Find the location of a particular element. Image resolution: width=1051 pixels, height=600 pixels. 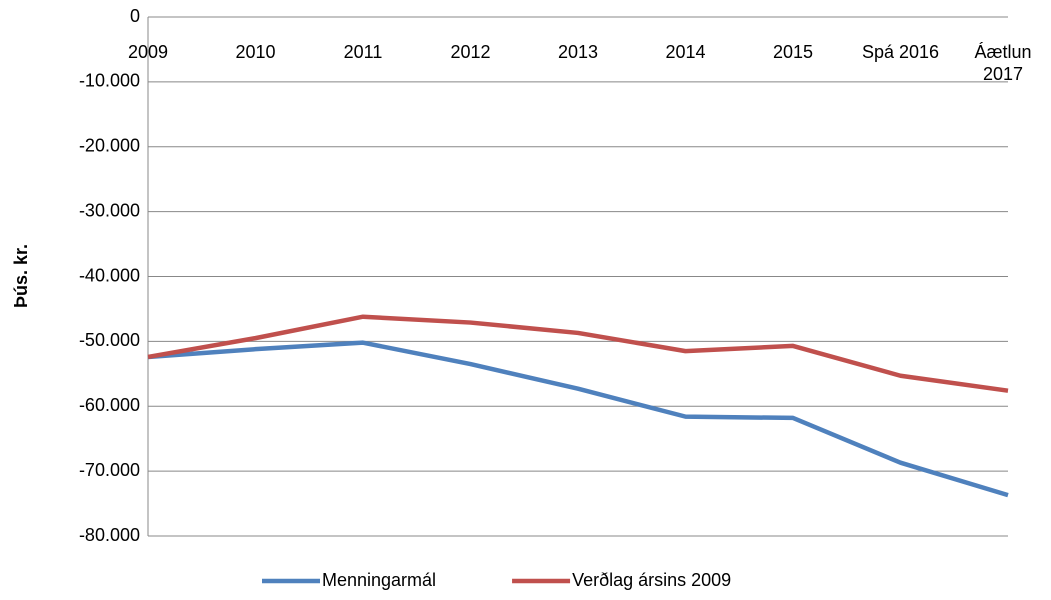

y-tick-label: -10.000 is located at coordinates (109, 81).